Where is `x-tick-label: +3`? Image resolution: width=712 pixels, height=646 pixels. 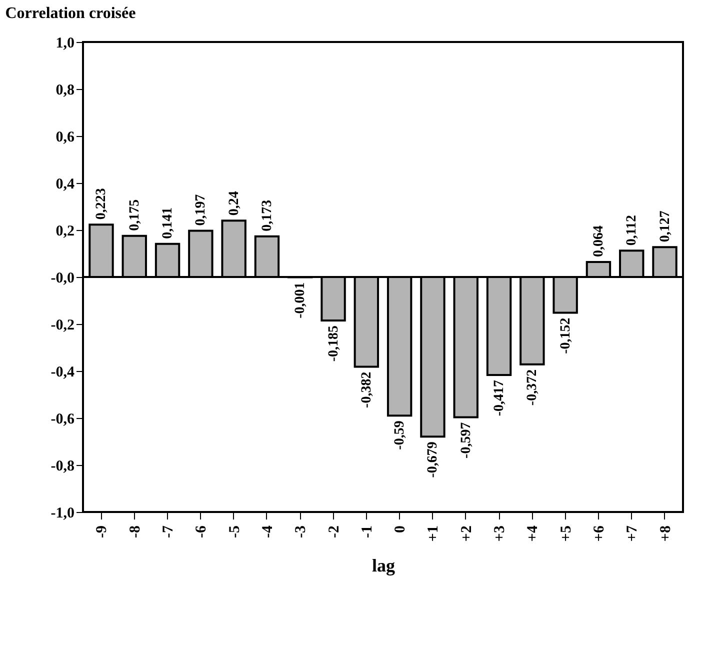 x-tick-label: +3 is located at coordinates (500, 534).